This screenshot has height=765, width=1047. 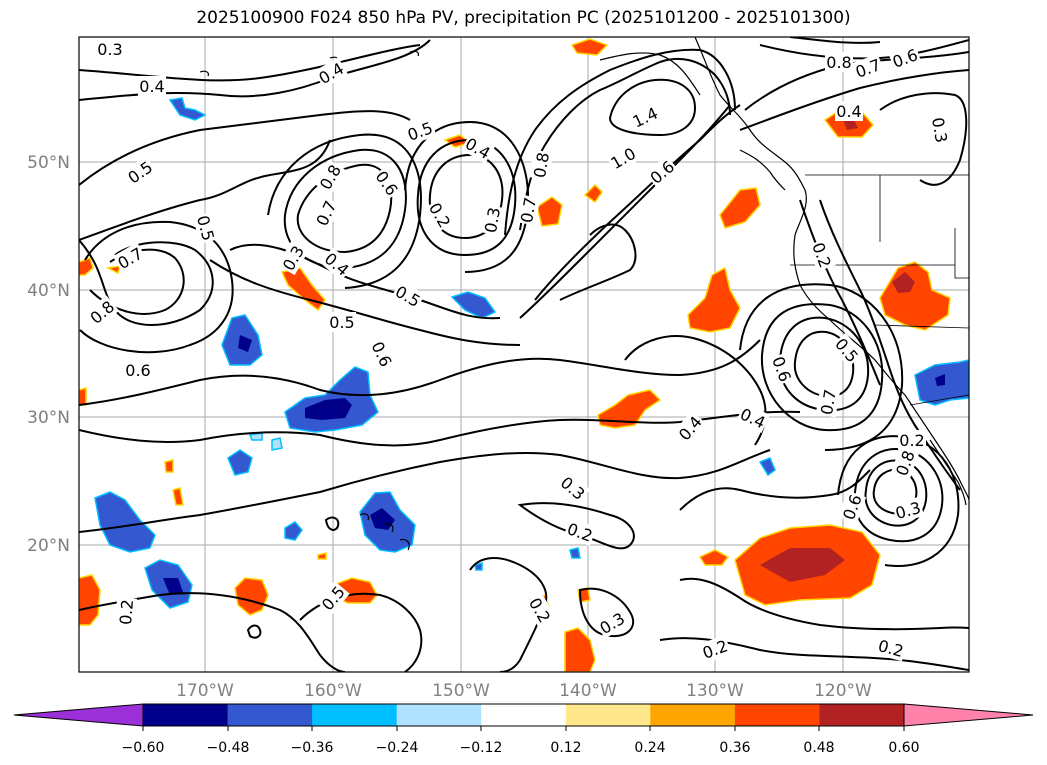 I want to click on precip-area-california-core, so click(x=903, y=282).